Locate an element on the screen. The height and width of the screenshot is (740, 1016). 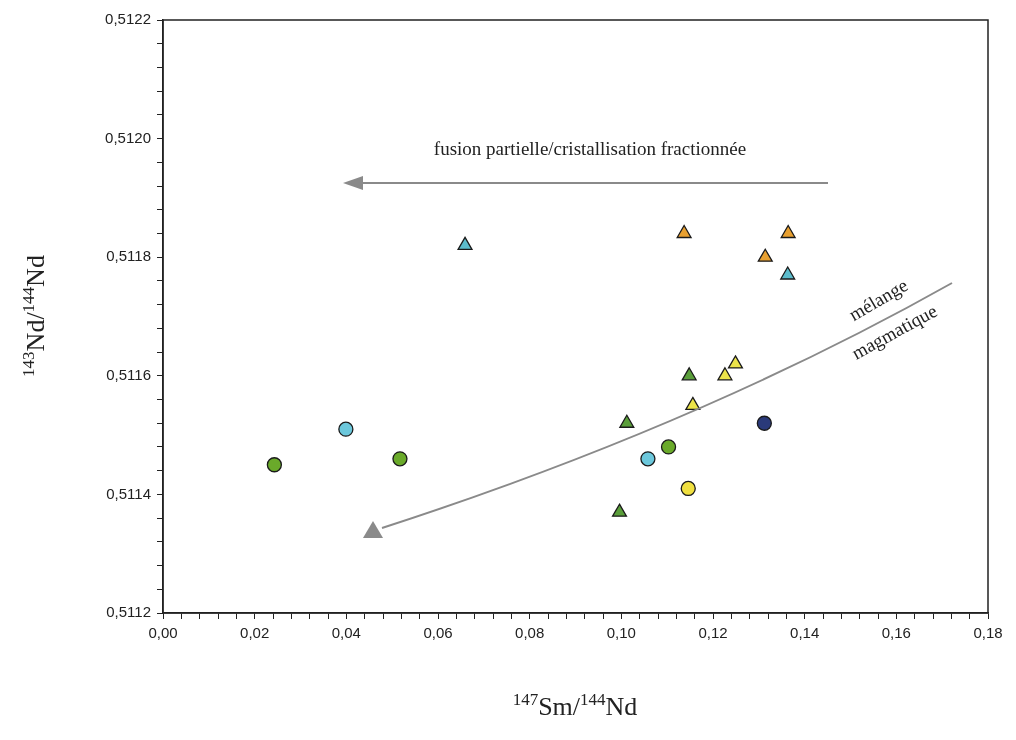
x-tick-label: 0,00 is located at coordinates (163, 633).